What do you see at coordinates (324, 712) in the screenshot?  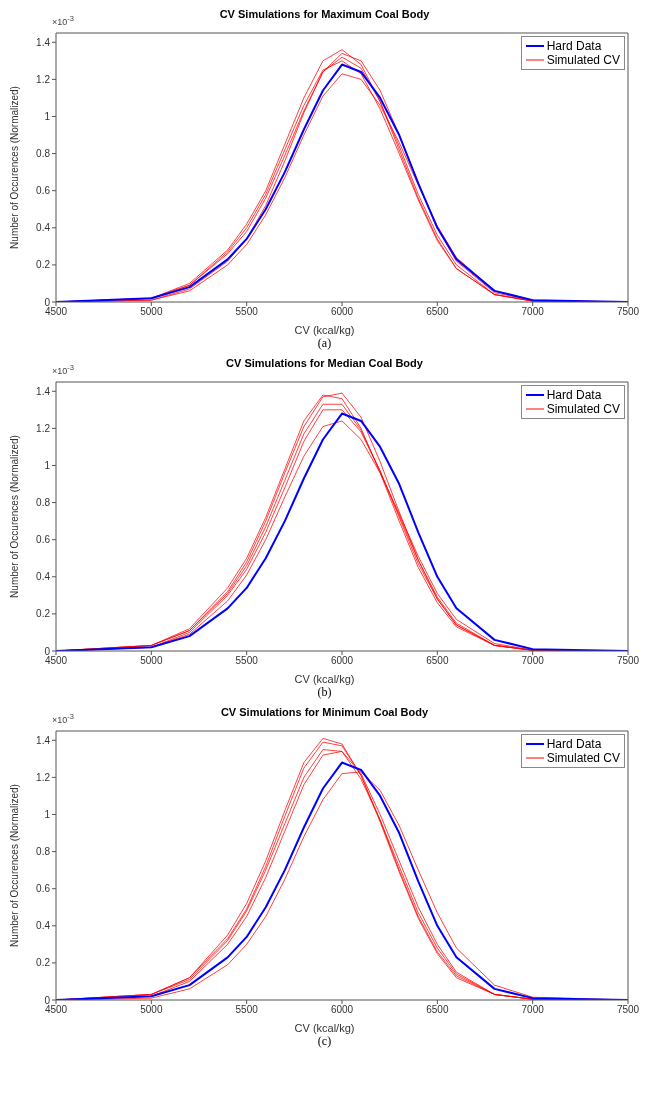 I see `chart-title: CV Simulations for Minimum Coal Body` at bounding box center [324, 712].